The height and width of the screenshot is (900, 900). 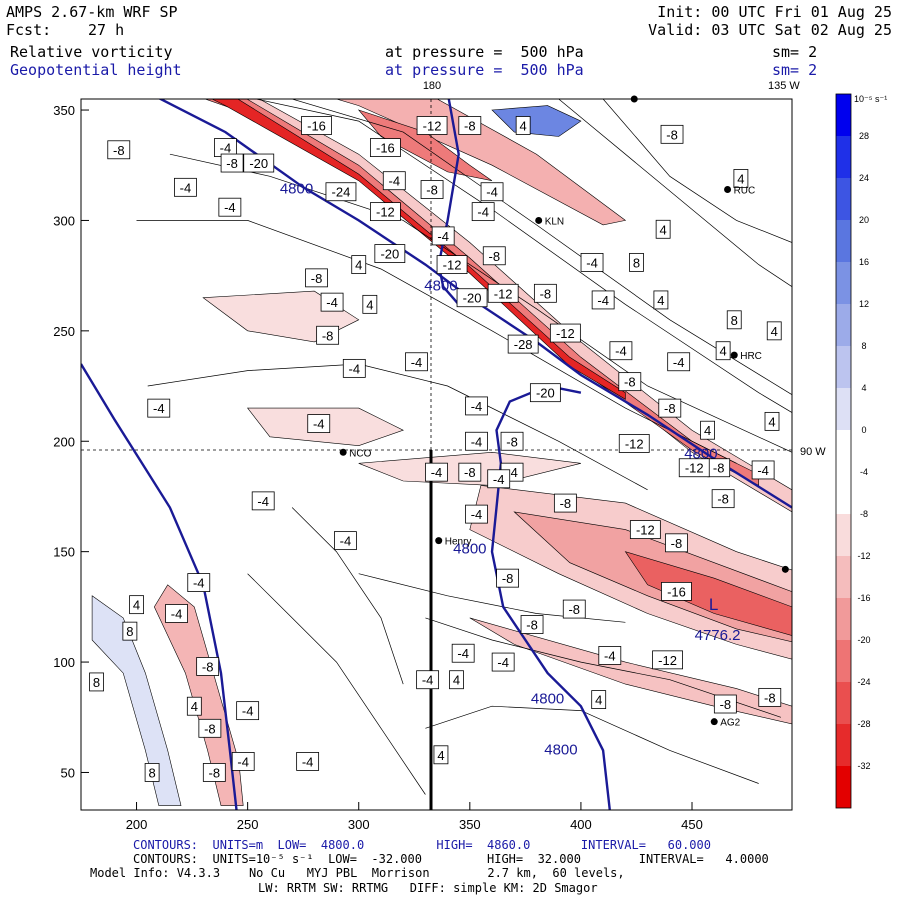 What do you see at coordinates (68, 772) in the screenshot?
I see `y-tick-label: 50` at bounding box center [68, 772].